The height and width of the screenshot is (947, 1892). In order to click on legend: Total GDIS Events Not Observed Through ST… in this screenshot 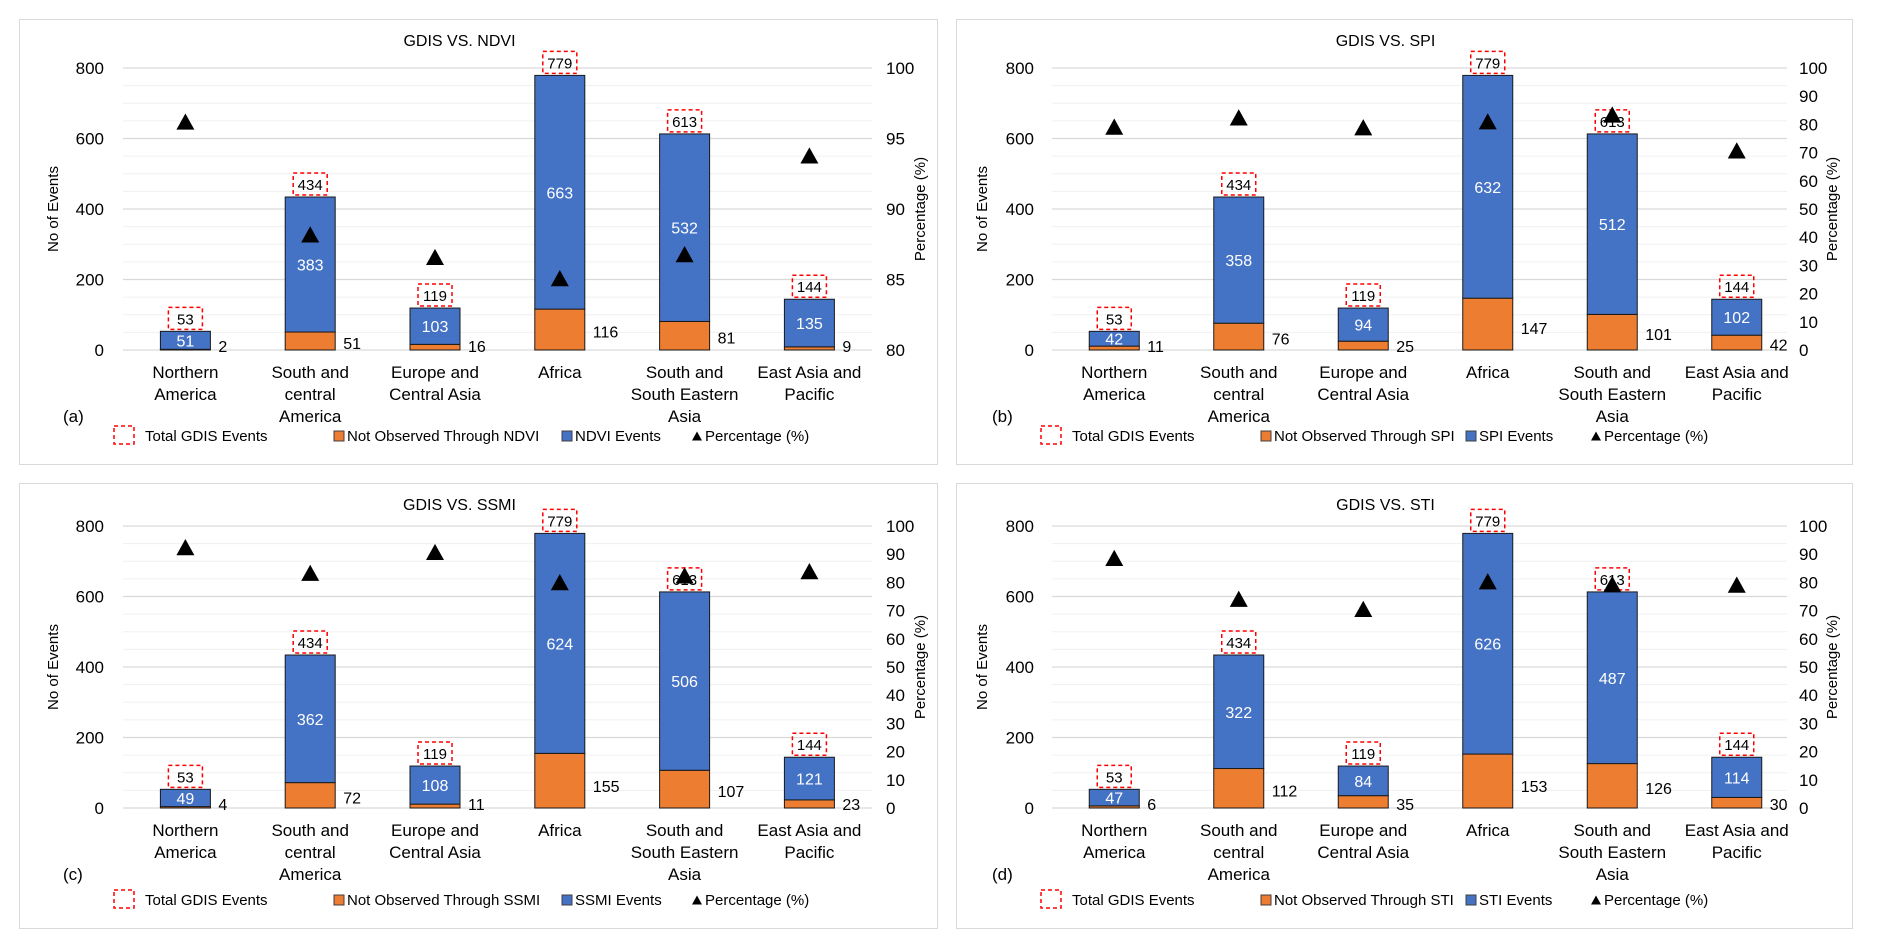, I will do `click(1374, 899)`.